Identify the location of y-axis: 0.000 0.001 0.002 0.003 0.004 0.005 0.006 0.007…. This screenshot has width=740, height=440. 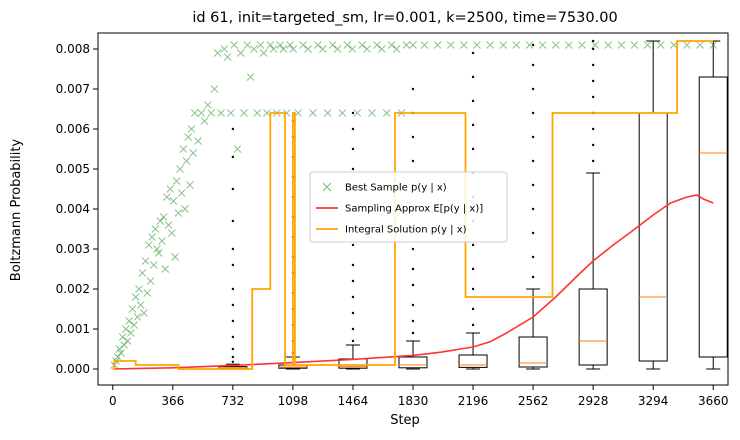
(77, 209).